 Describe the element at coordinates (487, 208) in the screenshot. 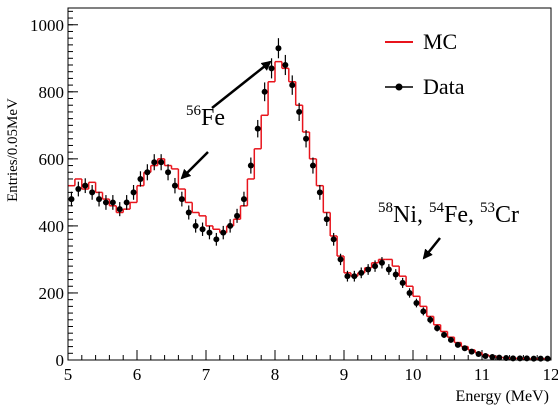

I see `annotation-superscript: 53` at that location.